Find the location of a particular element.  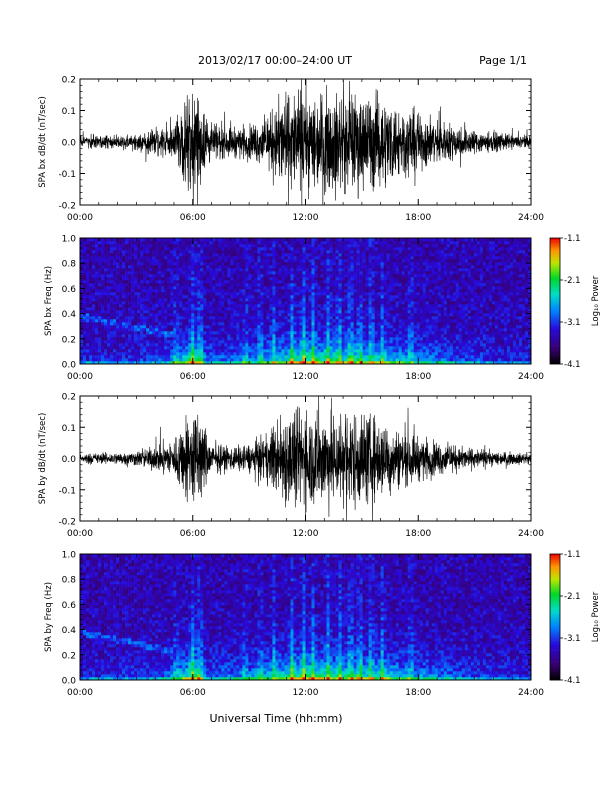

y-tick-label: -0.1 is located at coordinates (67, 175).